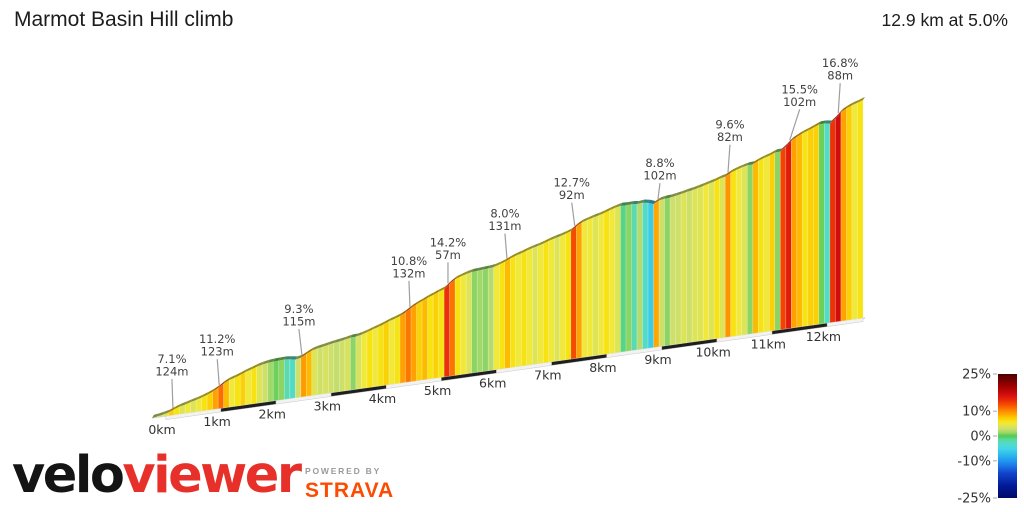 This screenshot has width=1024, height=512. What do you see at coordinates (171, 372) in the screenshot?
I see `annotation-length: 124m` at bounding box center [171, 372].